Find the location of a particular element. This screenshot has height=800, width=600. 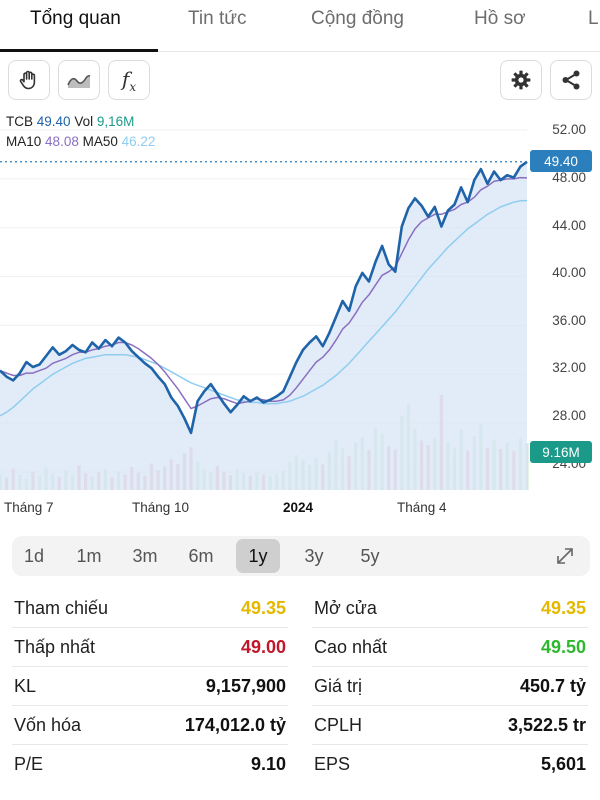

draw-tool-button is located at coordinates (29, 80).